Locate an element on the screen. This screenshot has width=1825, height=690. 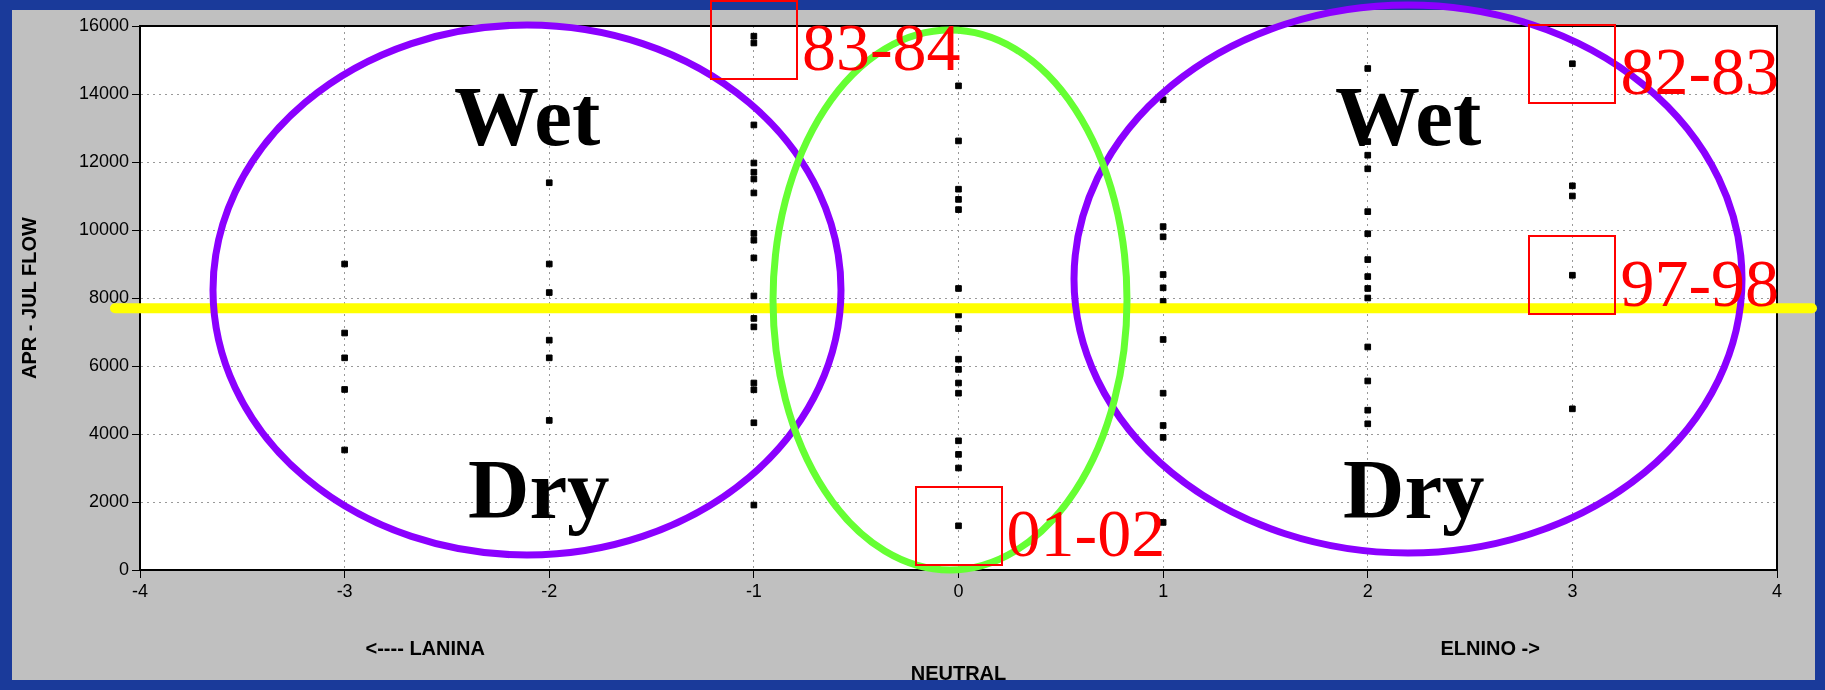
text: <---- LANINA is located at coordinates (425, 648).